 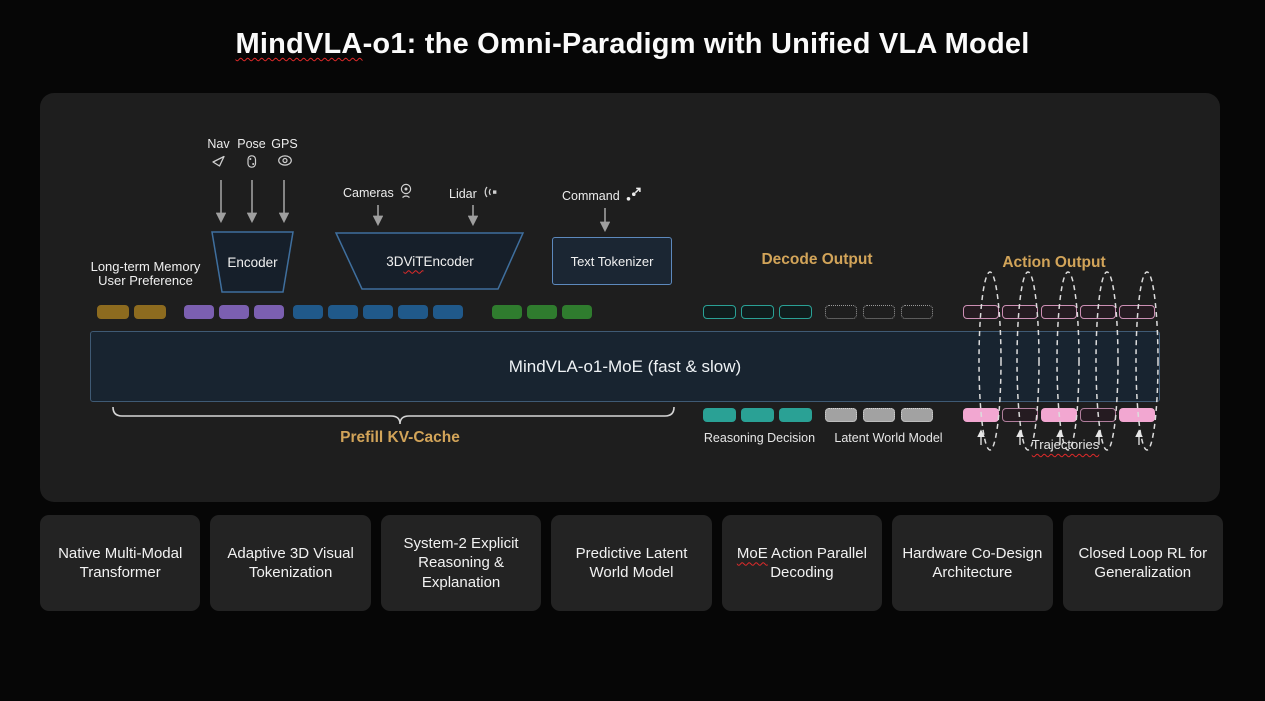 I want to click on text-tokenizer-block: Text Tokenizer, so click(x=612, y=261).